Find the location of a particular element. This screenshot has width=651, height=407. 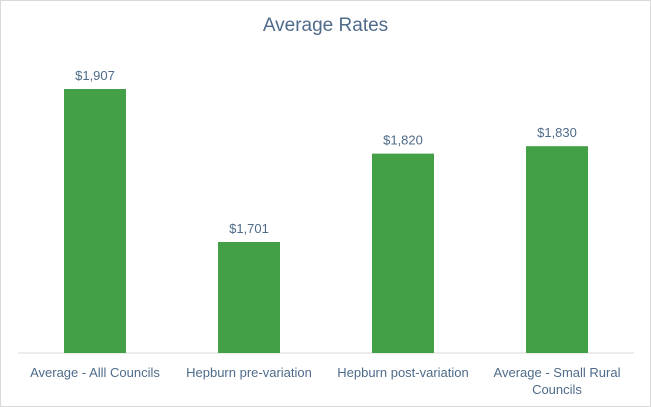

data-label-1: $1,701 is located at coordinates (249, 228).